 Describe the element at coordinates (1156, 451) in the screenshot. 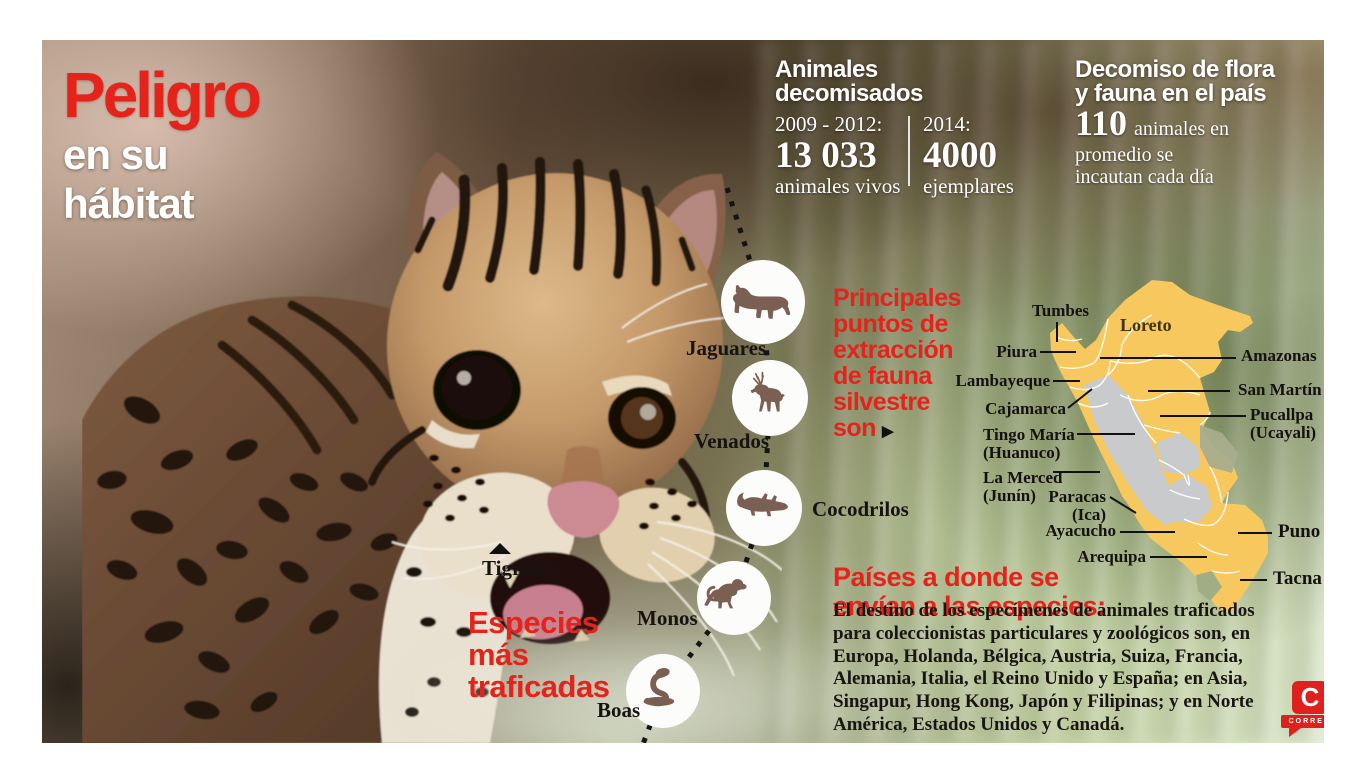

I see `map-leader-lines` at that location.